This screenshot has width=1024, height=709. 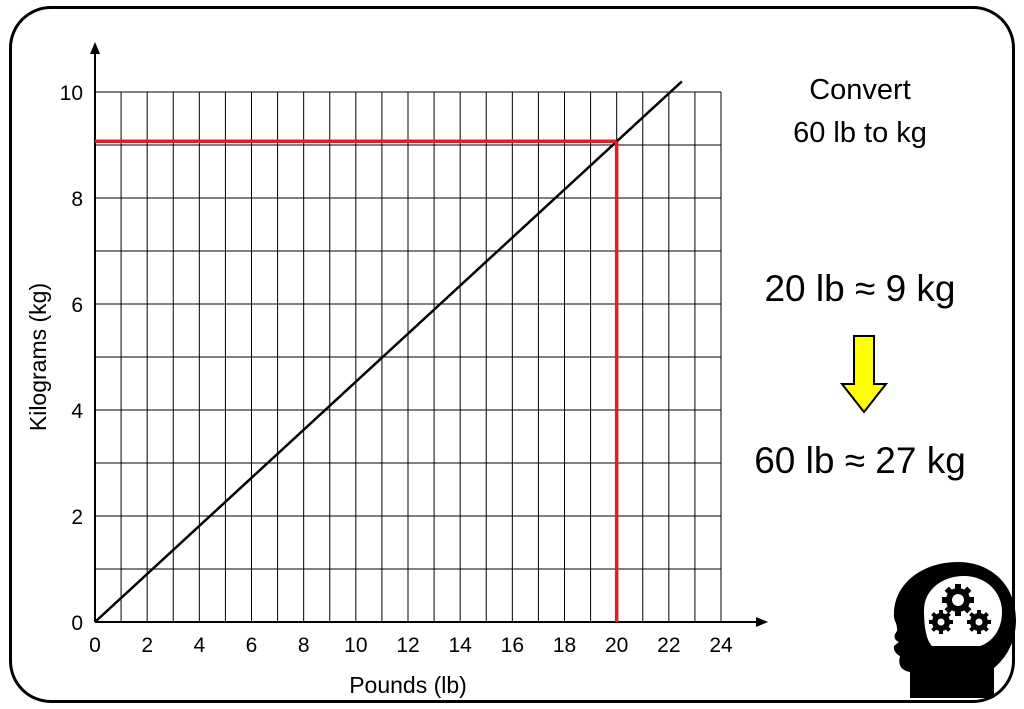 I want to click on conversion-result: 60 lb ≈ 27 kg, so click(x=860, y=460).